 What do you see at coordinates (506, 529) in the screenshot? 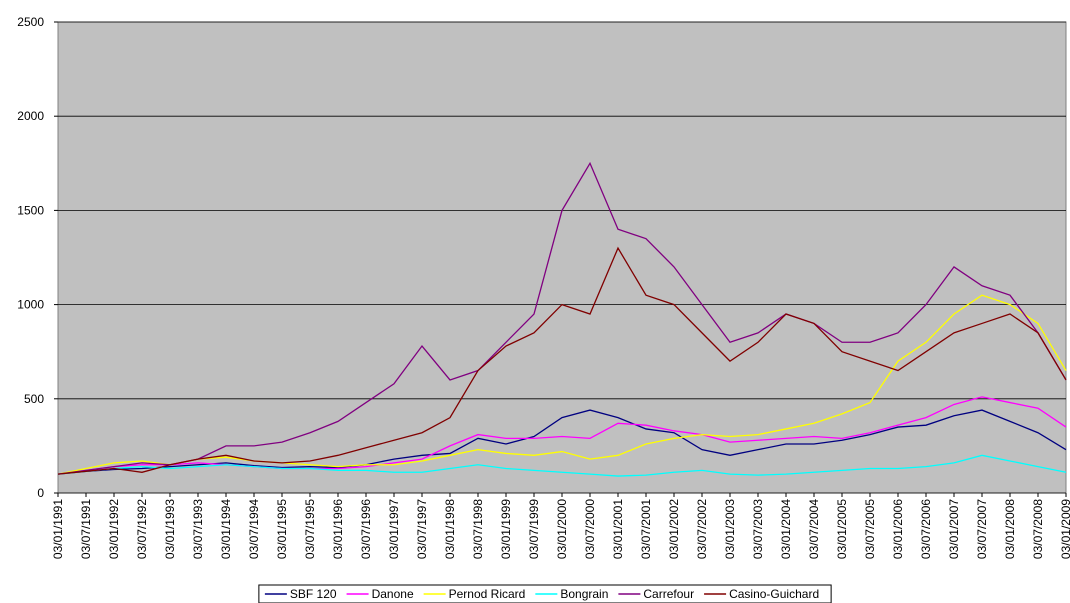
I see `x-tick-label: 03/01/1999` at bounding box center [506, 529].